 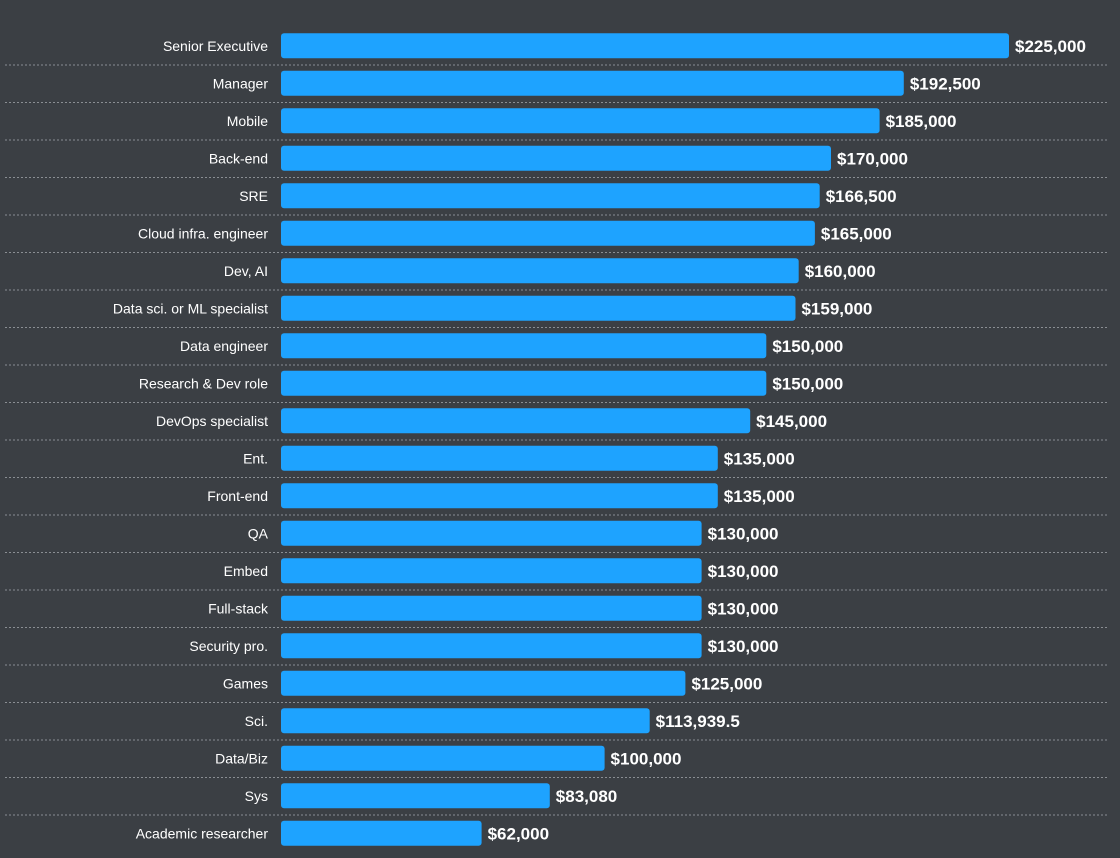 I want to click on category-label: Data engineer, so click(x=224, y=346).